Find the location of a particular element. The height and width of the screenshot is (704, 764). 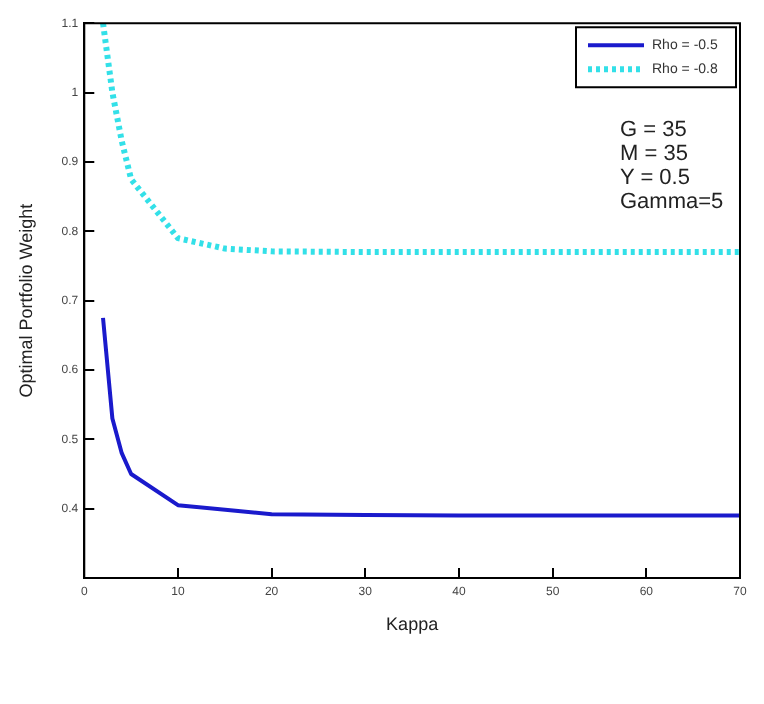

x-axis-title: Kappa is located at coordinates (412, 624).